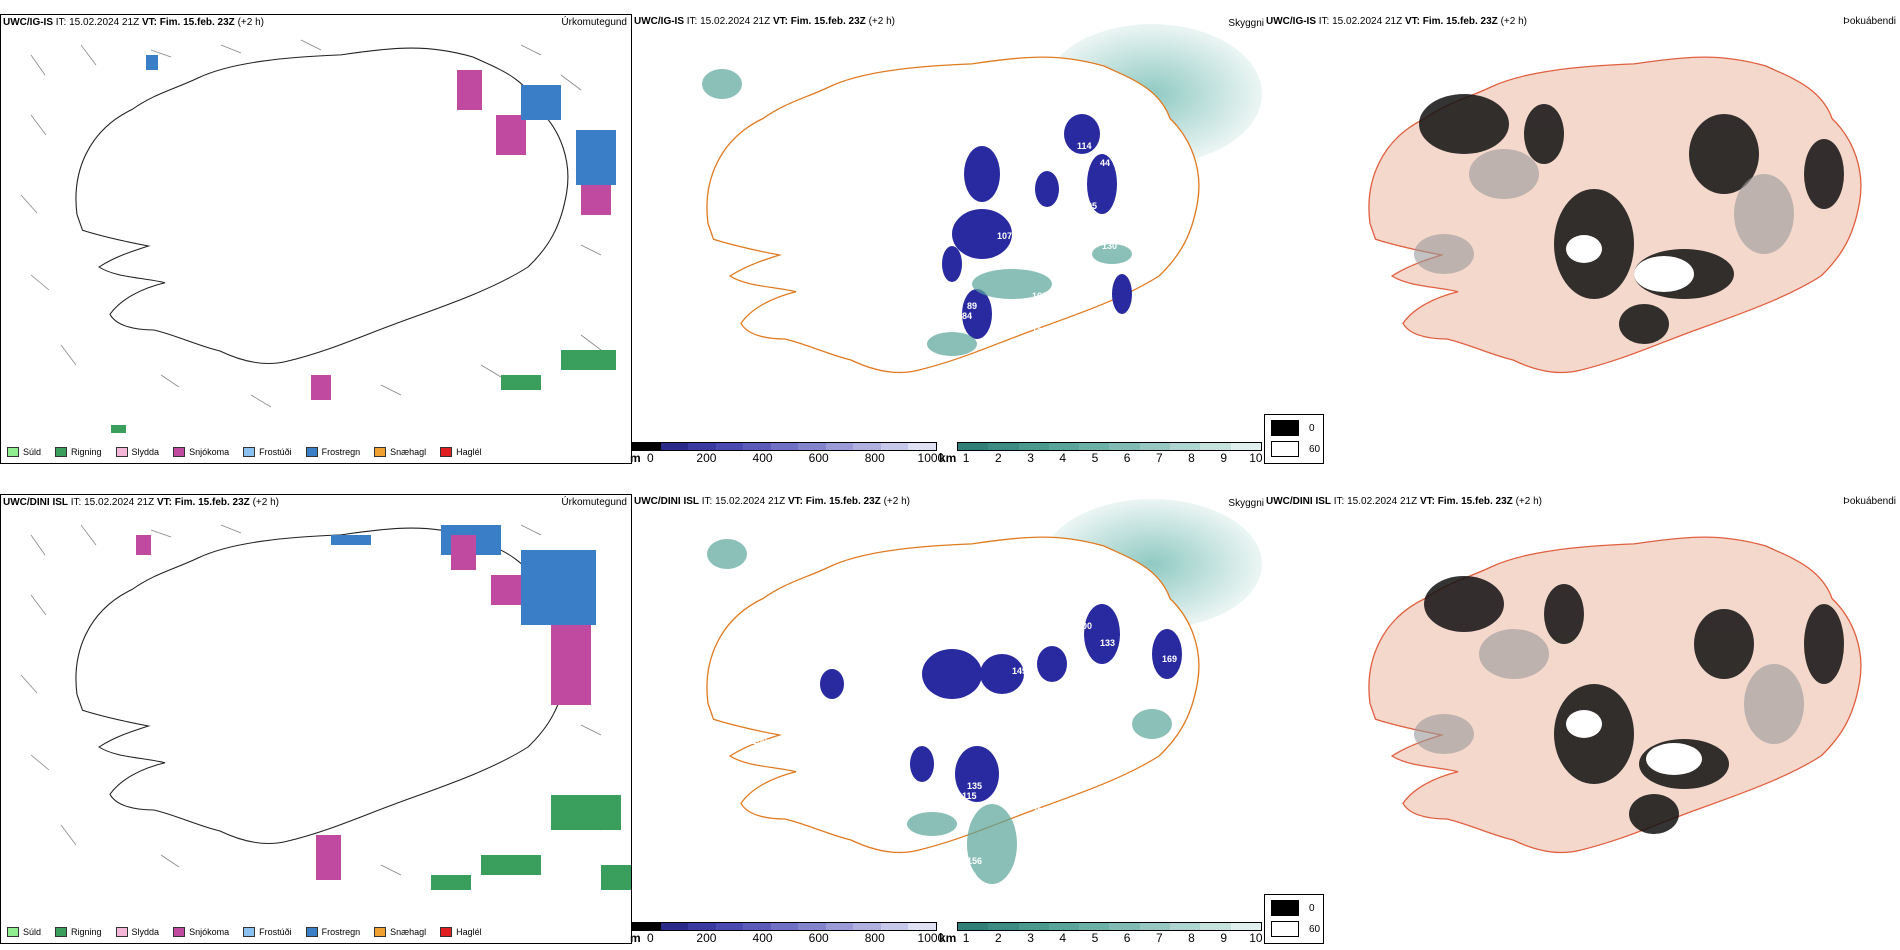 The image size is (1900, 950). Describe the element at coordinates (1049, 631) in the screenshot. I see `cloud-base-value: 148` at that location.